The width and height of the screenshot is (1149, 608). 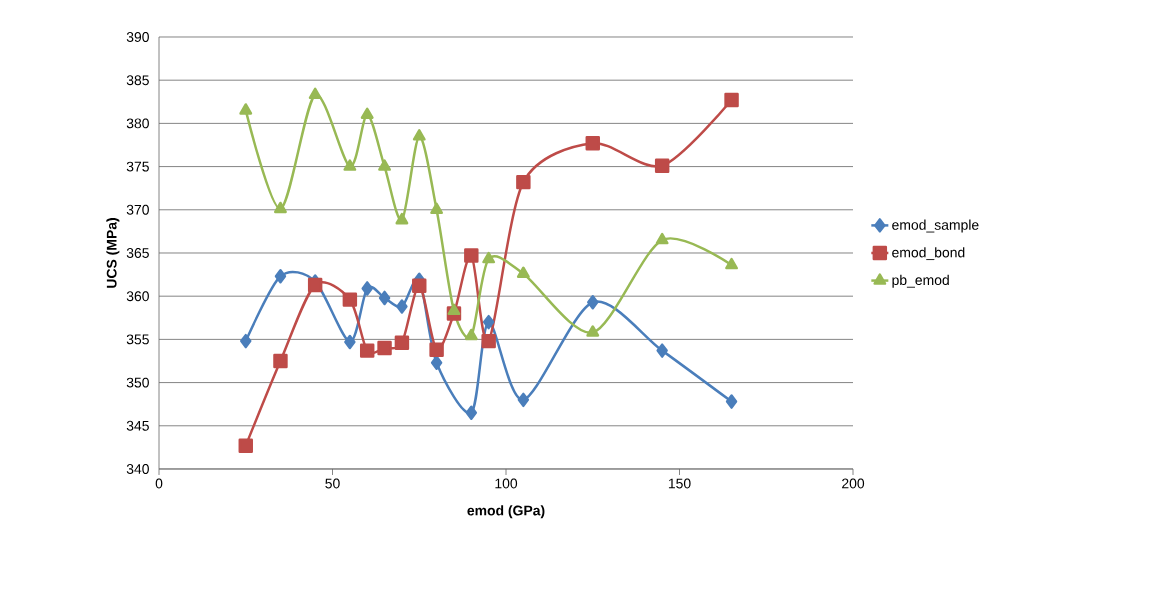 I want to click on y-tick-label: 385, so click(x=137, y=80).